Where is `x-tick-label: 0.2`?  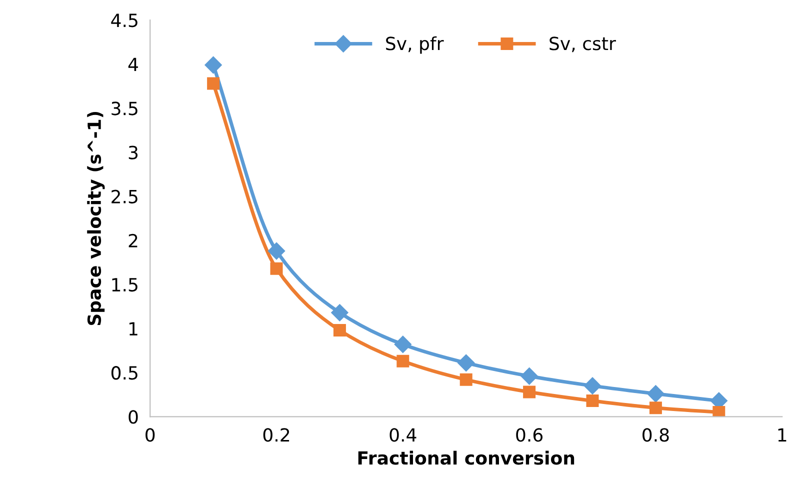
x-tick-label: 0.2 is located at coordinates (276, 435).